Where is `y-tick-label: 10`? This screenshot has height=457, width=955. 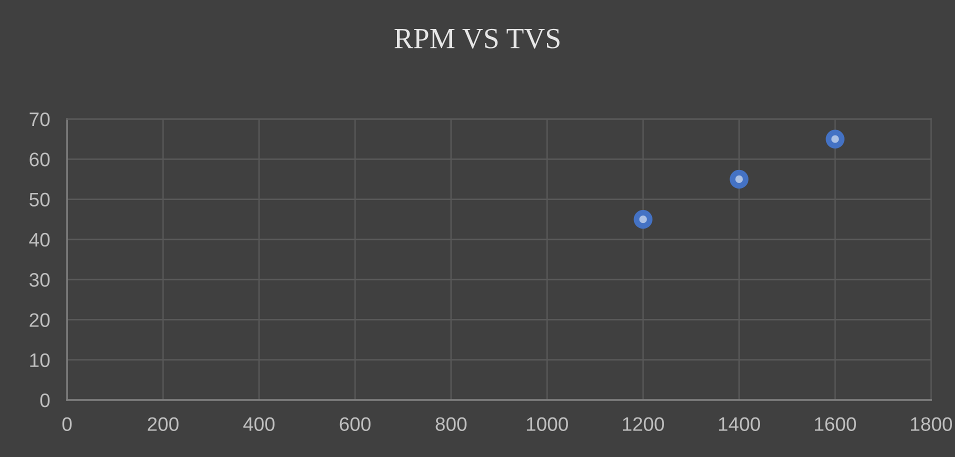 y-tick-label: 10 is located at coordinates (40, 360).